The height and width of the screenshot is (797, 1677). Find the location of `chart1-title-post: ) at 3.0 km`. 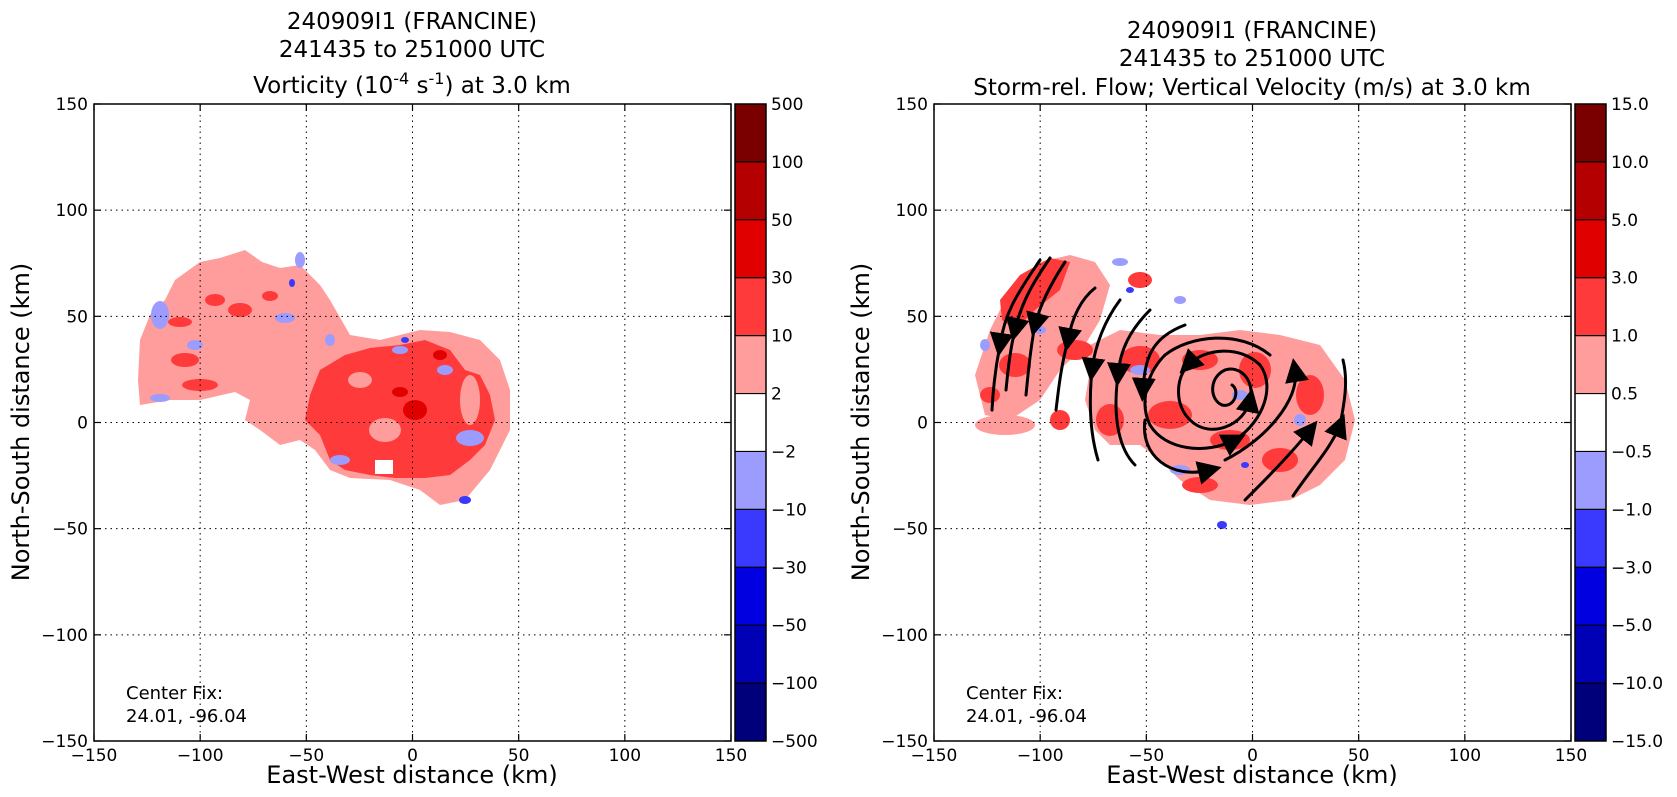

chart1-title-post: ) at 3.0 km is located at coordinates (507, 86).